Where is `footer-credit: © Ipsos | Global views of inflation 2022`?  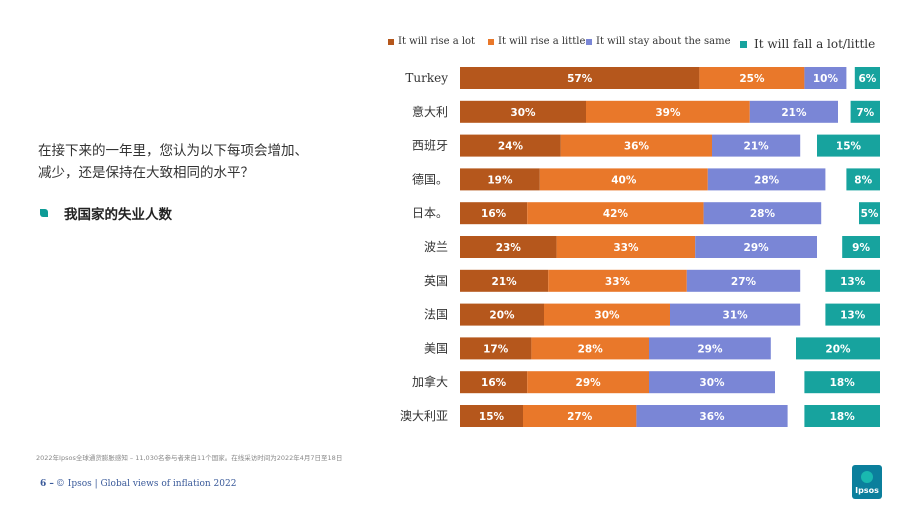 footer-credit: © Ipsos | Global views of inflation 2022 is located at coordinates (146, 484).